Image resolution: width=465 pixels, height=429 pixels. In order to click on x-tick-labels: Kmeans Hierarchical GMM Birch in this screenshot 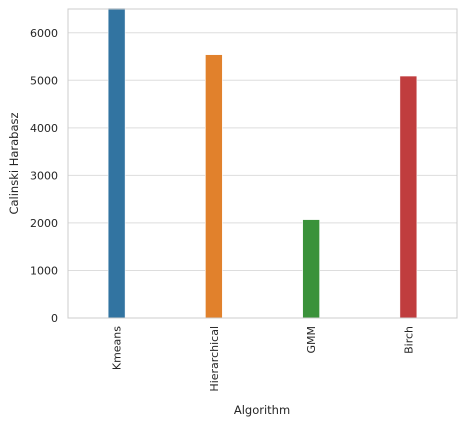, I will do `click(263, 359)`.